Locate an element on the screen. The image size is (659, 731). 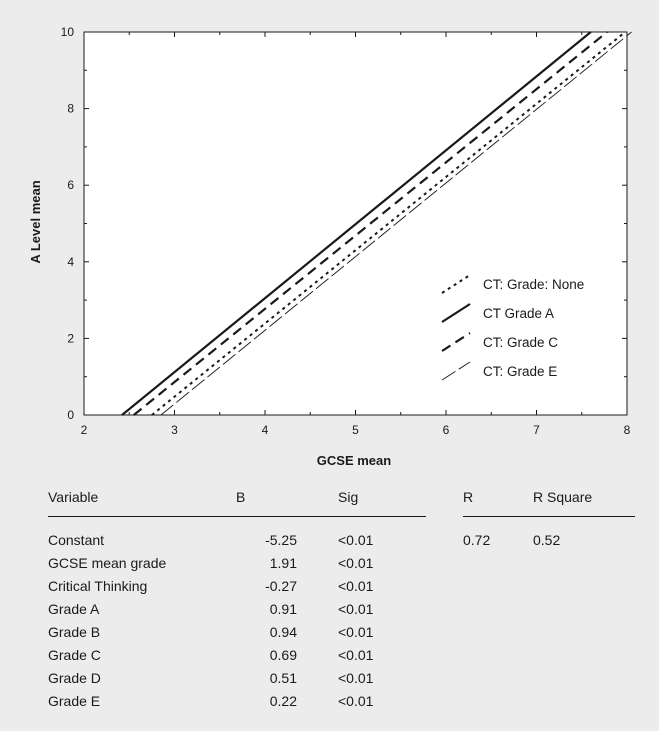
legend-label: CT: Grade: None is located at coordinates (533, 284).